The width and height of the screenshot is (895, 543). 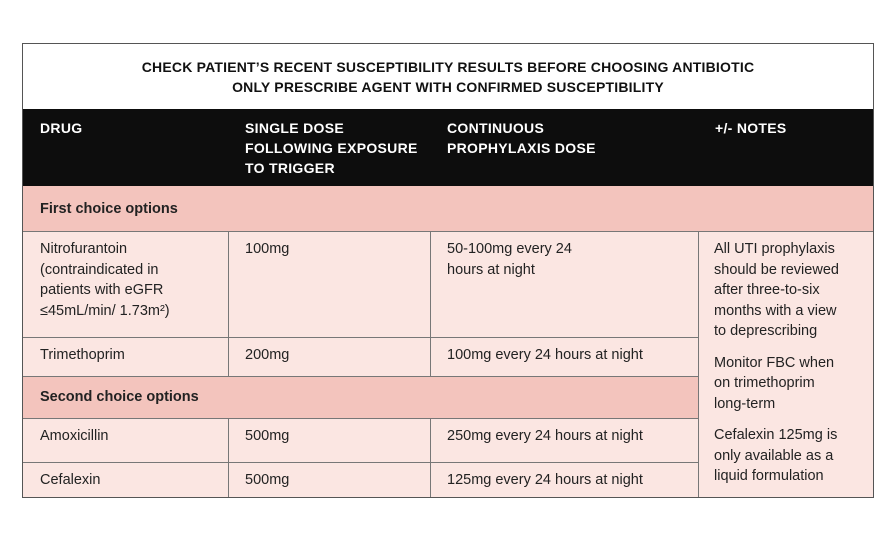 I want to click on header-single-dose-line-3: TO TRIGGER, so click(x=290, y=168).